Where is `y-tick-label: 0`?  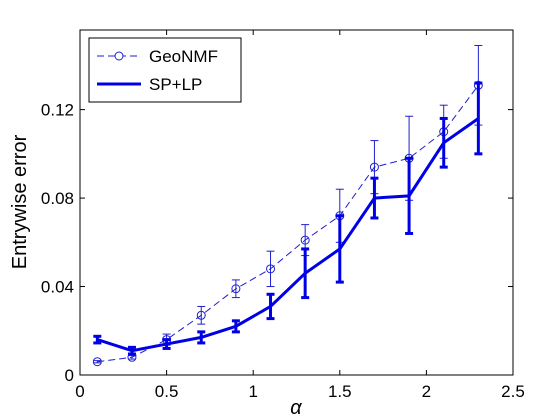
y-tick-label: 0 is located at coordinates (69, 375).